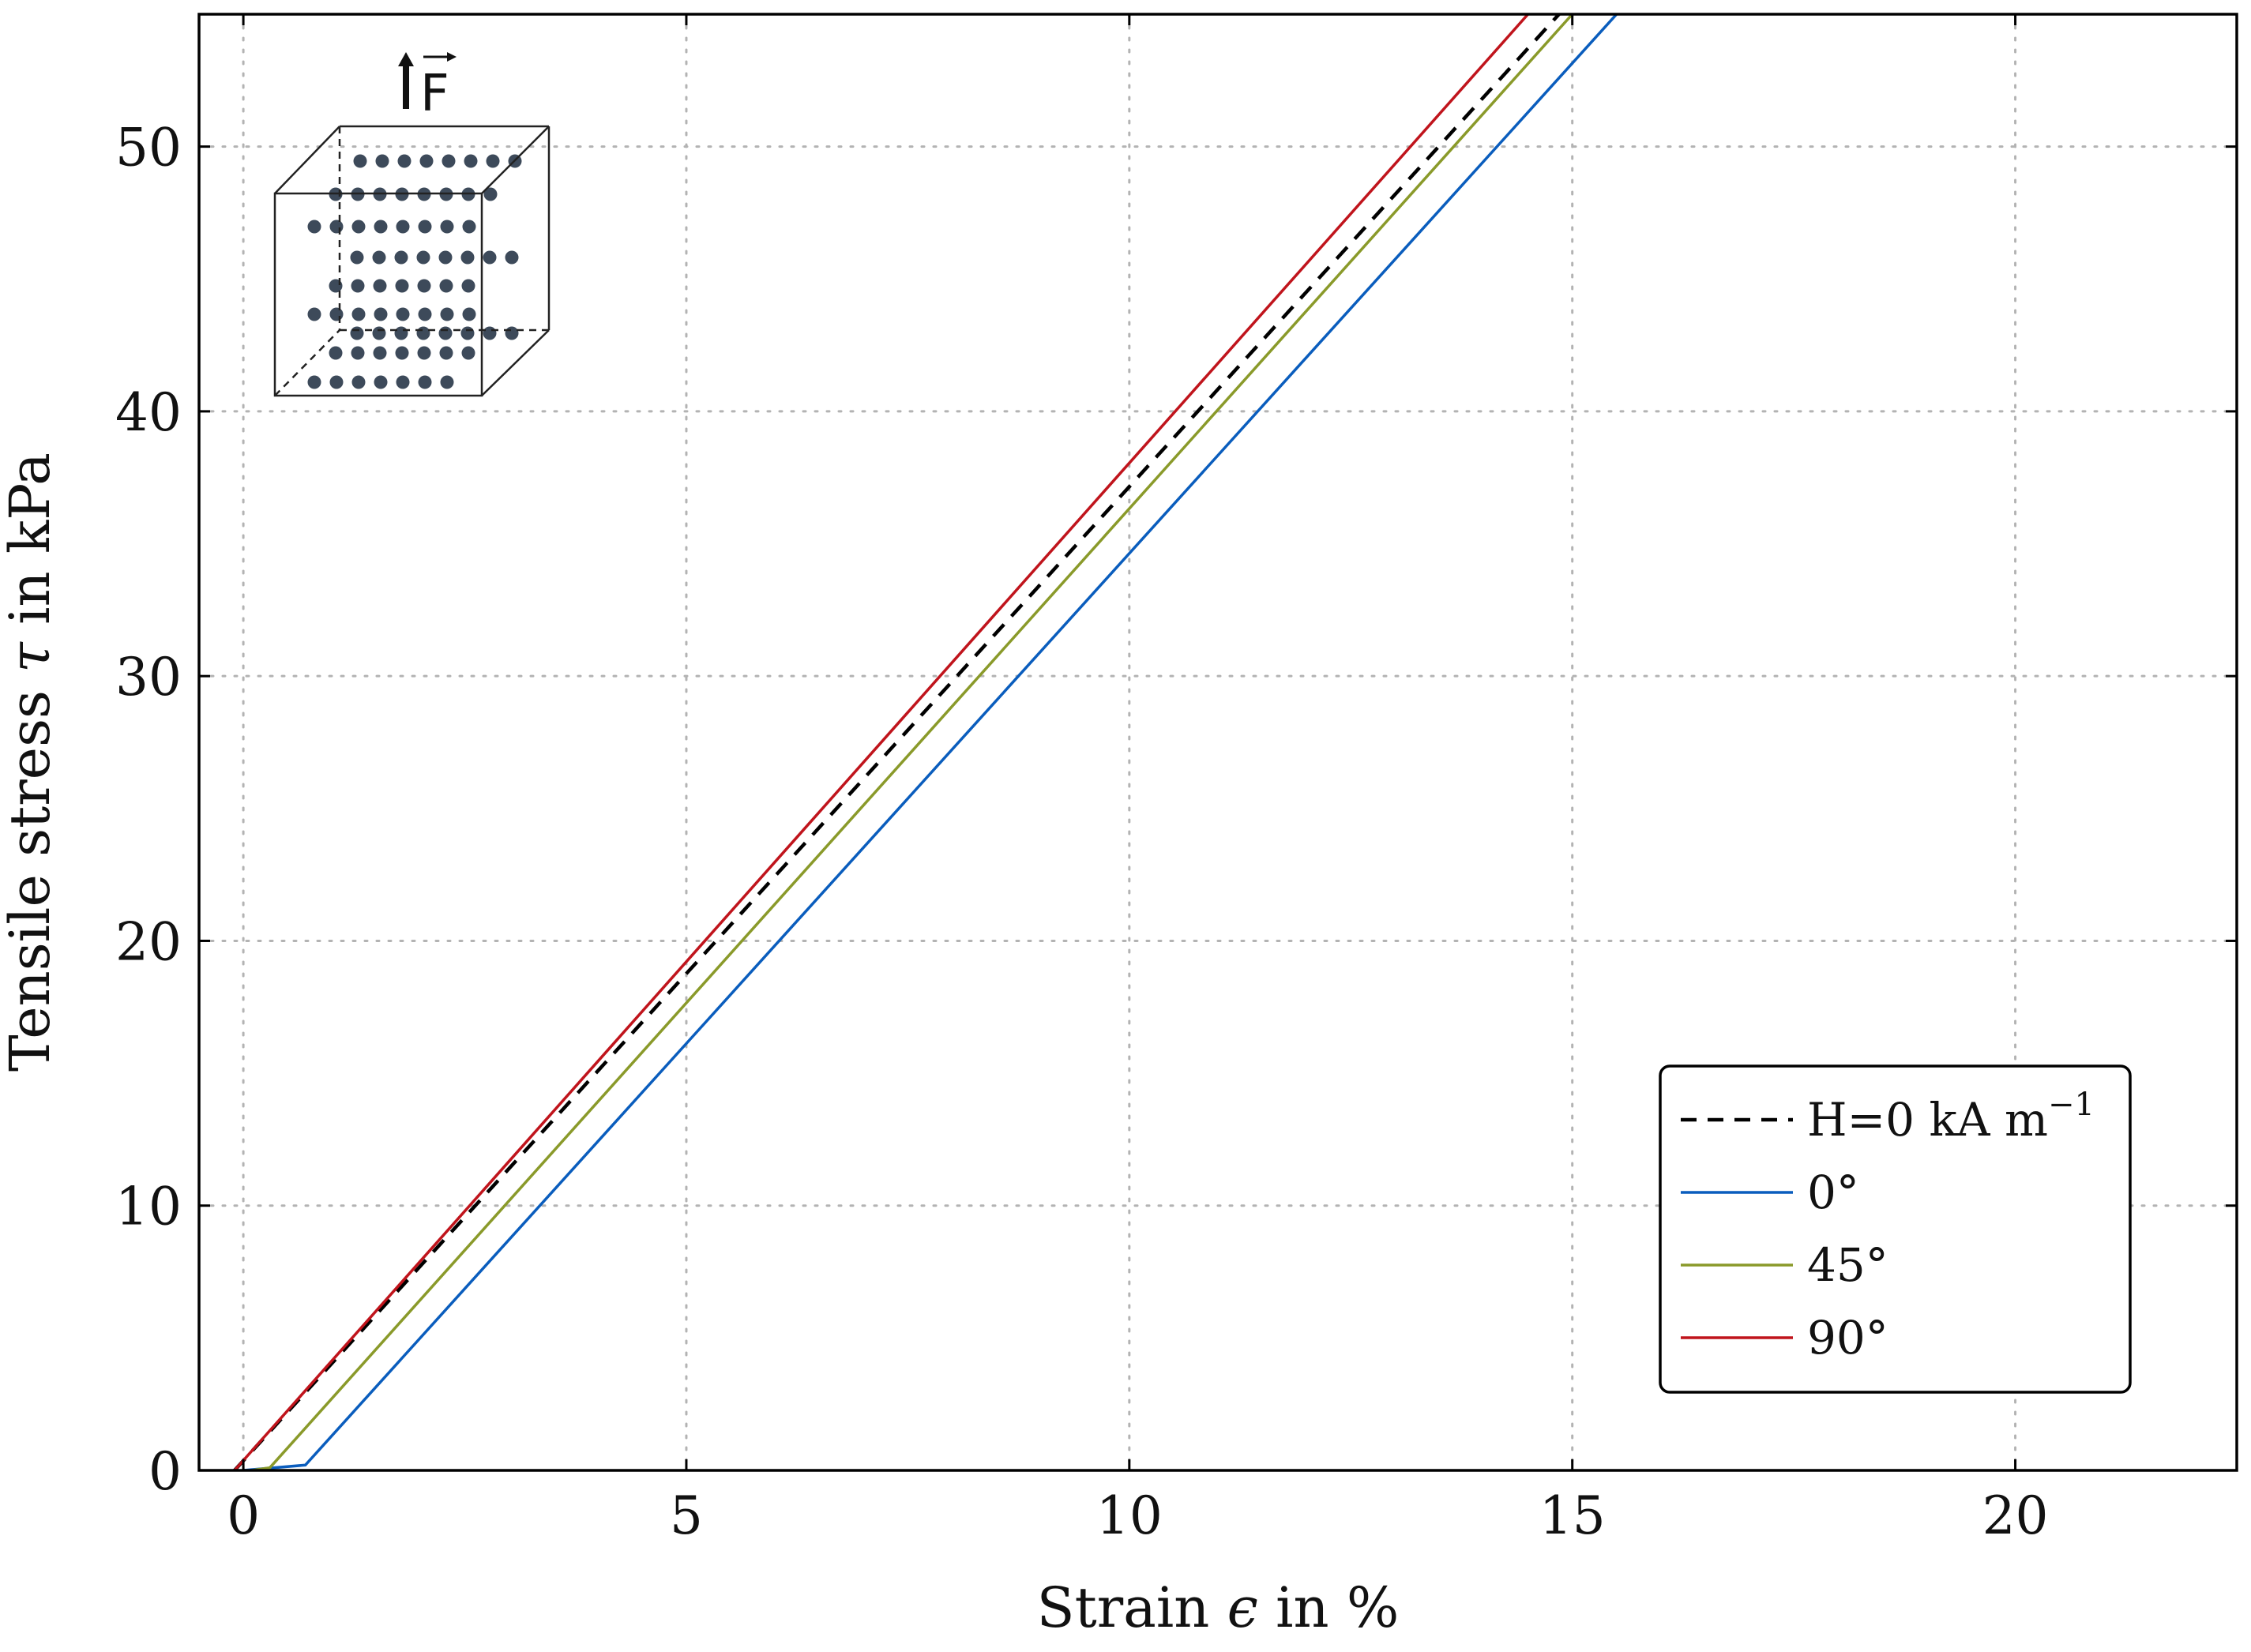  Describe the element at coordinates (434, 94) in the screenshot. I see `force-label: F` at that location.